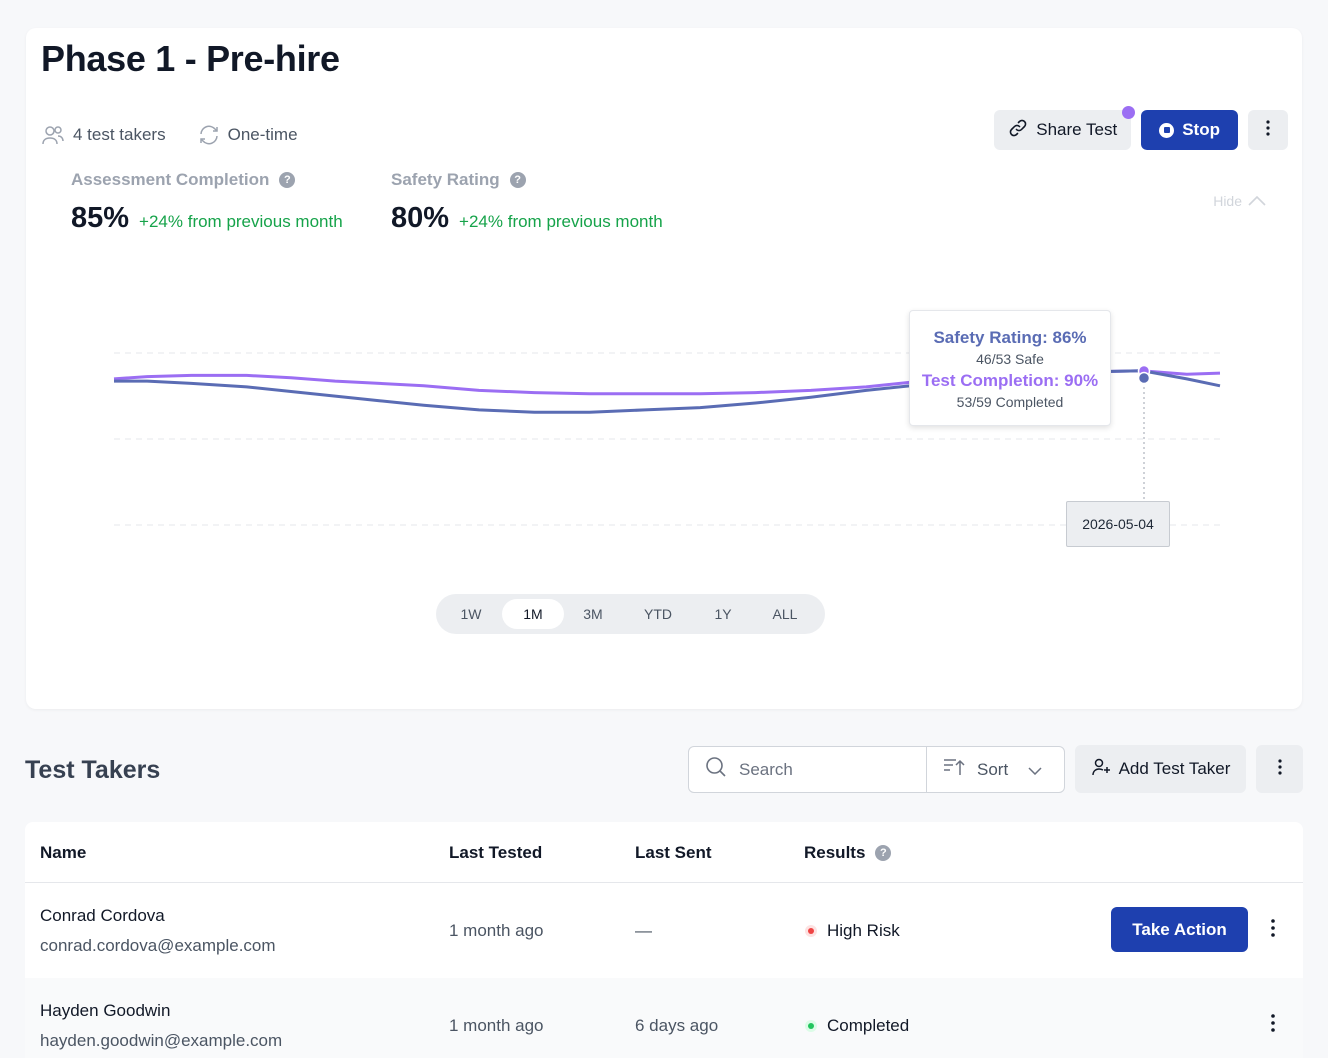  What do you see at coordinates (667, 439) in the screenshot?
I see `chart-grid` at bounding box center [667, 439].